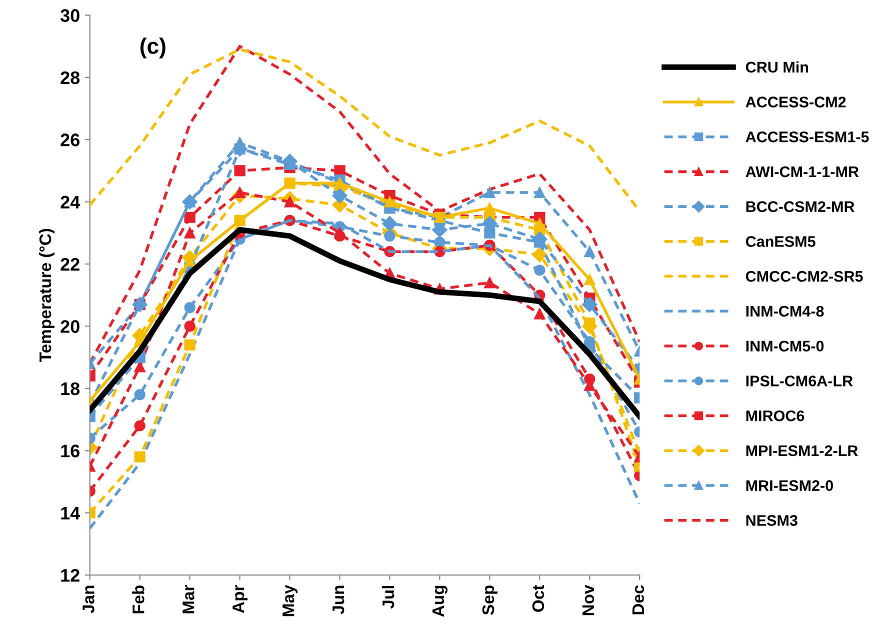 The width and height of the screenshot is (881, 634). I want to click on y-tick-label: 14, so click(70, 513).